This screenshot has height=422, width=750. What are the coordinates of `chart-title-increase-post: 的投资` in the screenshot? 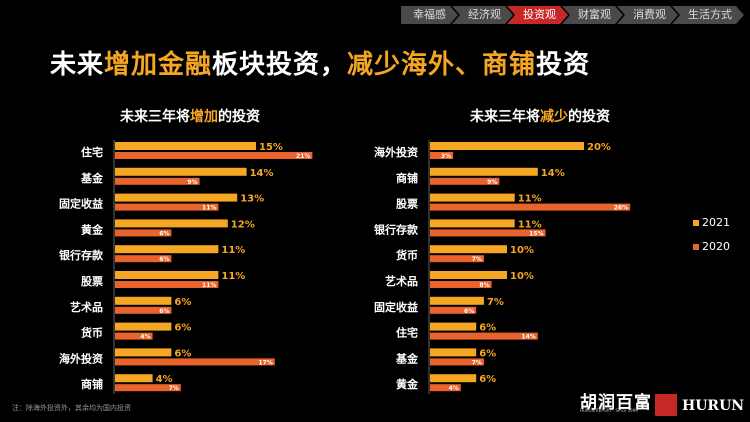 It's located at (239, 117).